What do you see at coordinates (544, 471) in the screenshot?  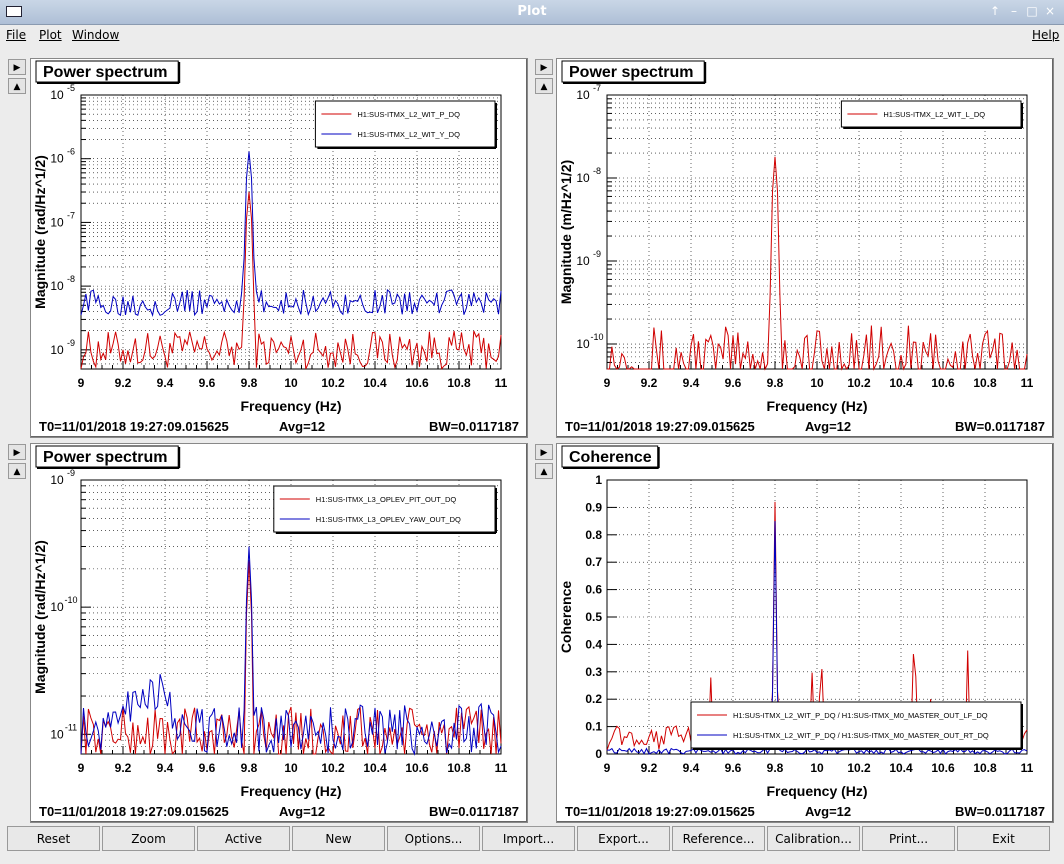 I see `pad-4-prev-button: ▲` at bounding box center [544, 471].